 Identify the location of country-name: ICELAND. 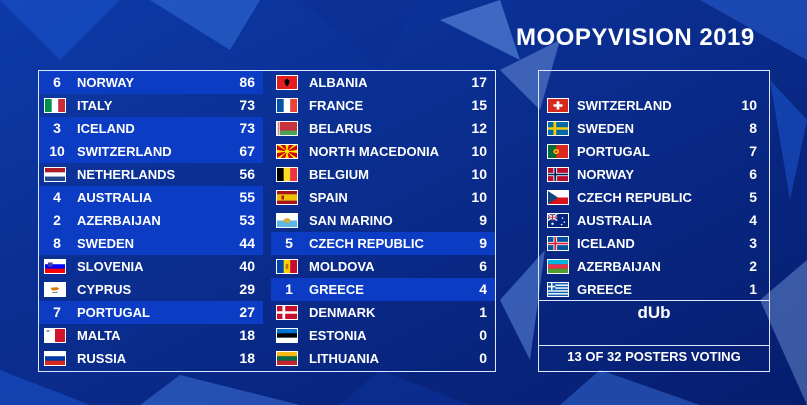
(106, 128).